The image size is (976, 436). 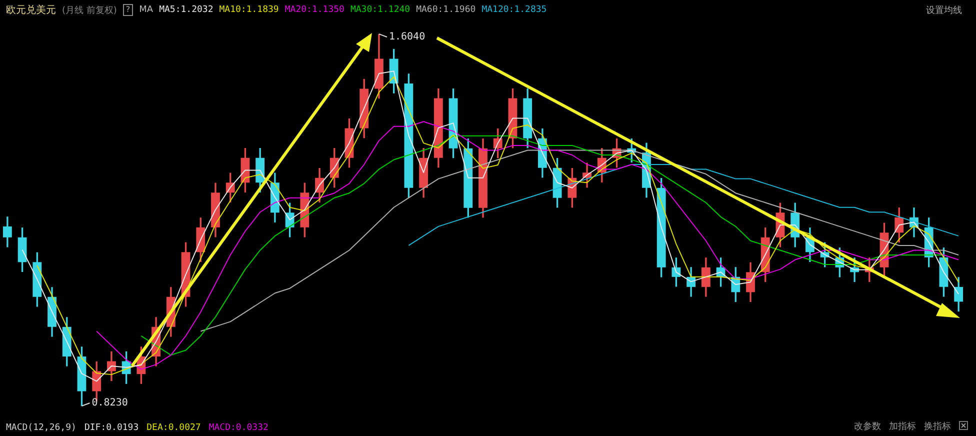 What do you see at coordinates (249, 10) in the screenshot?
I see `text: MA10:1.1839` at bounding box center [249, 10].